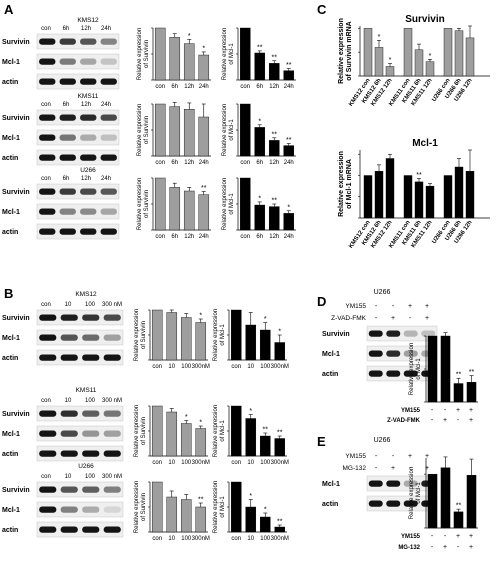 Image resolution: width=500 pixels, height=563 pixels. I want to click on panel-label-a: A, so click(9, 9).